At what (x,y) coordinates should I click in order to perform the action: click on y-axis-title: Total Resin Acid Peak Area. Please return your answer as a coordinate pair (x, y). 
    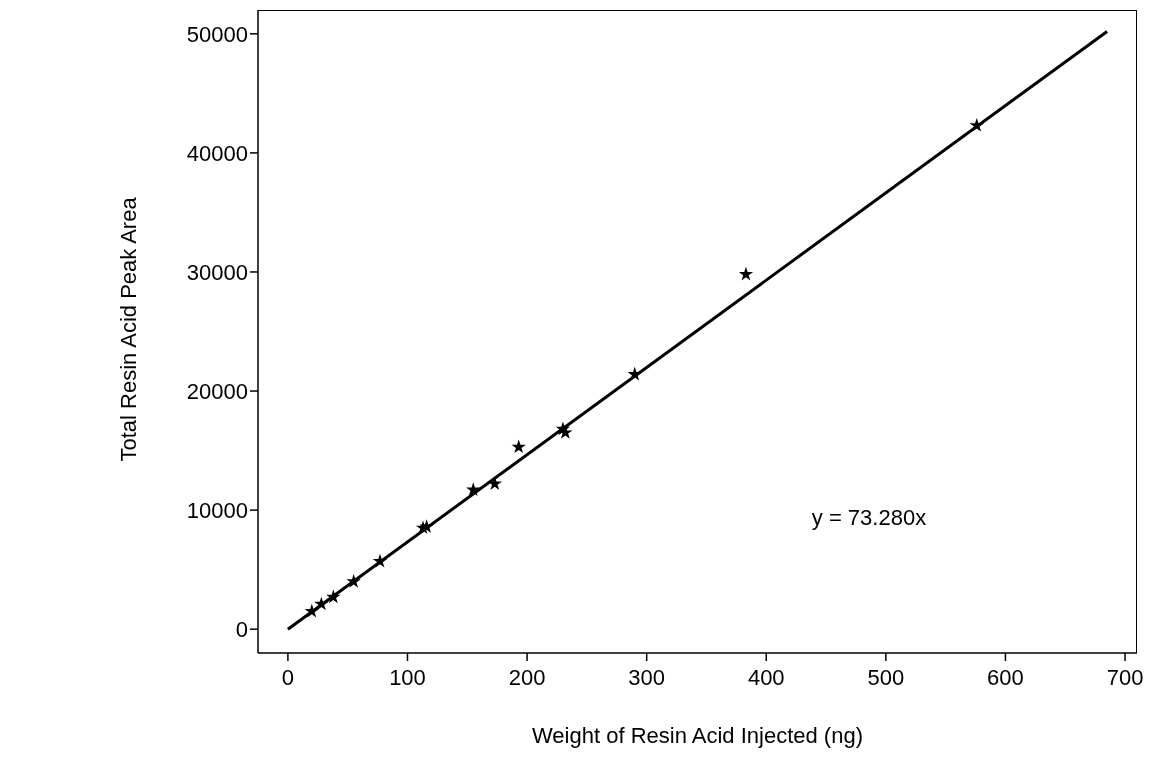
    Looking at the image, I should click on (128, 329).